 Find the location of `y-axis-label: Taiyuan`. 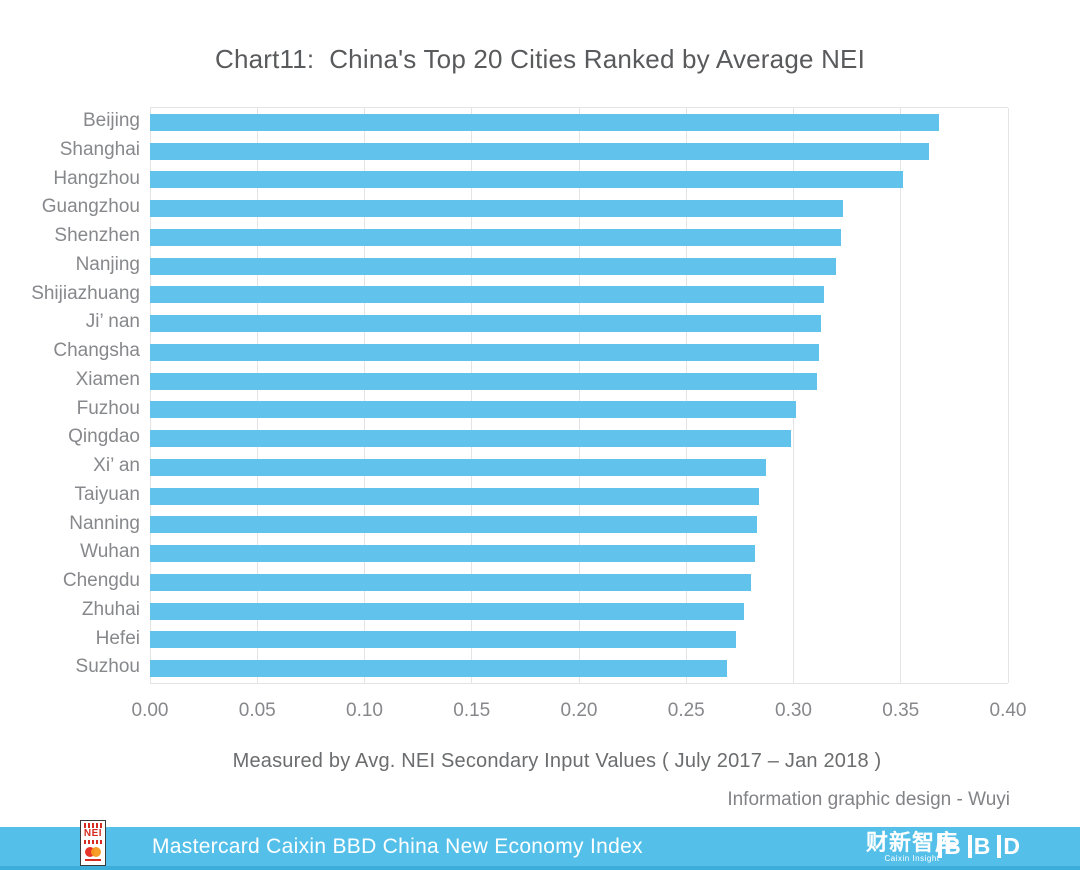

y-axis-label: Taiyuan is located at coordinates (107, 494).